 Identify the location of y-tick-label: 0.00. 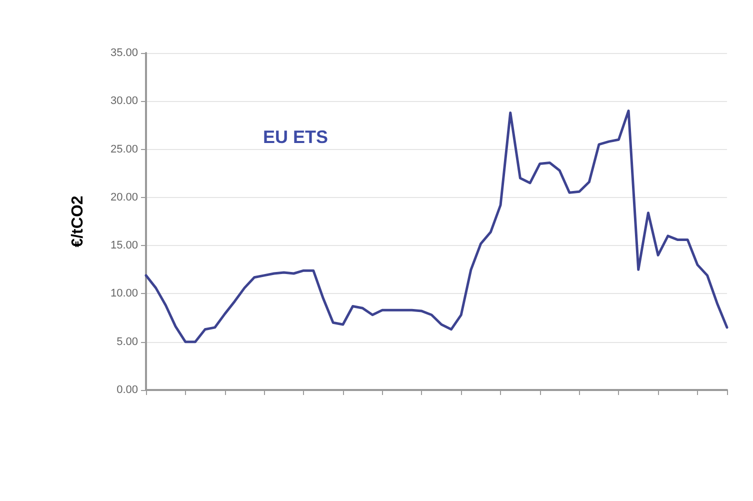
(127, 390).